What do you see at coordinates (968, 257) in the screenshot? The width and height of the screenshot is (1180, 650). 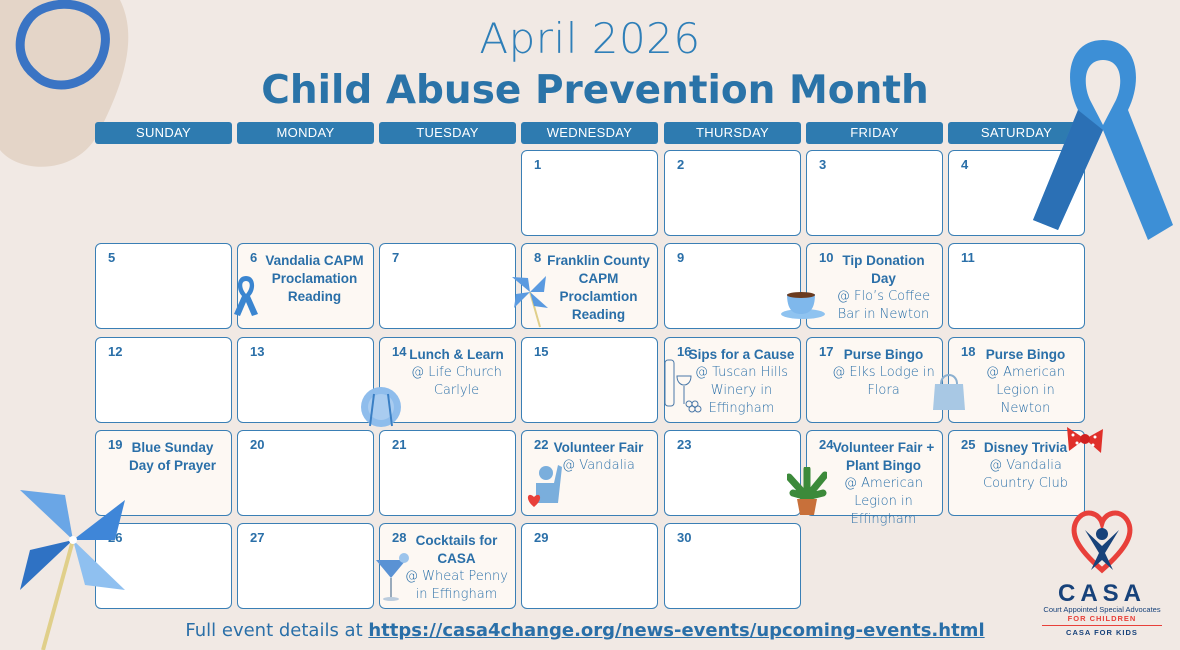 I see `day-number: 11` at bounding box center [968, 257].